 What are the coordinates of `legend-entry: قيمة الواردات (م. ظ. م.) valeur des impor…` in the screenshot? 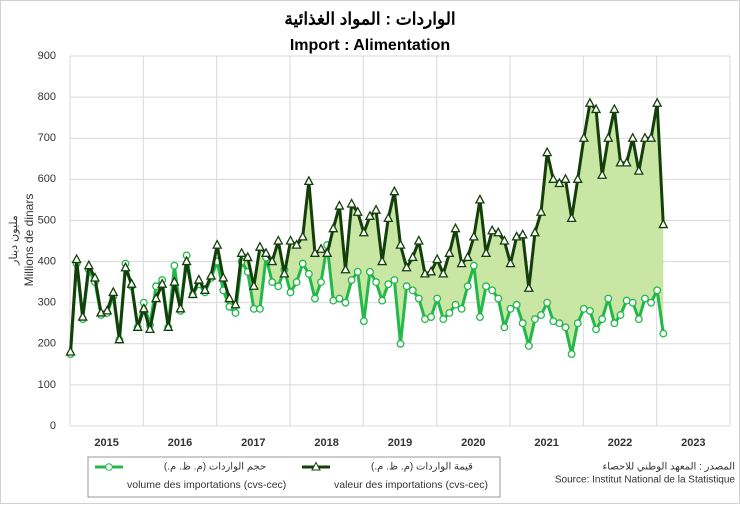 It's located at (395, 476).